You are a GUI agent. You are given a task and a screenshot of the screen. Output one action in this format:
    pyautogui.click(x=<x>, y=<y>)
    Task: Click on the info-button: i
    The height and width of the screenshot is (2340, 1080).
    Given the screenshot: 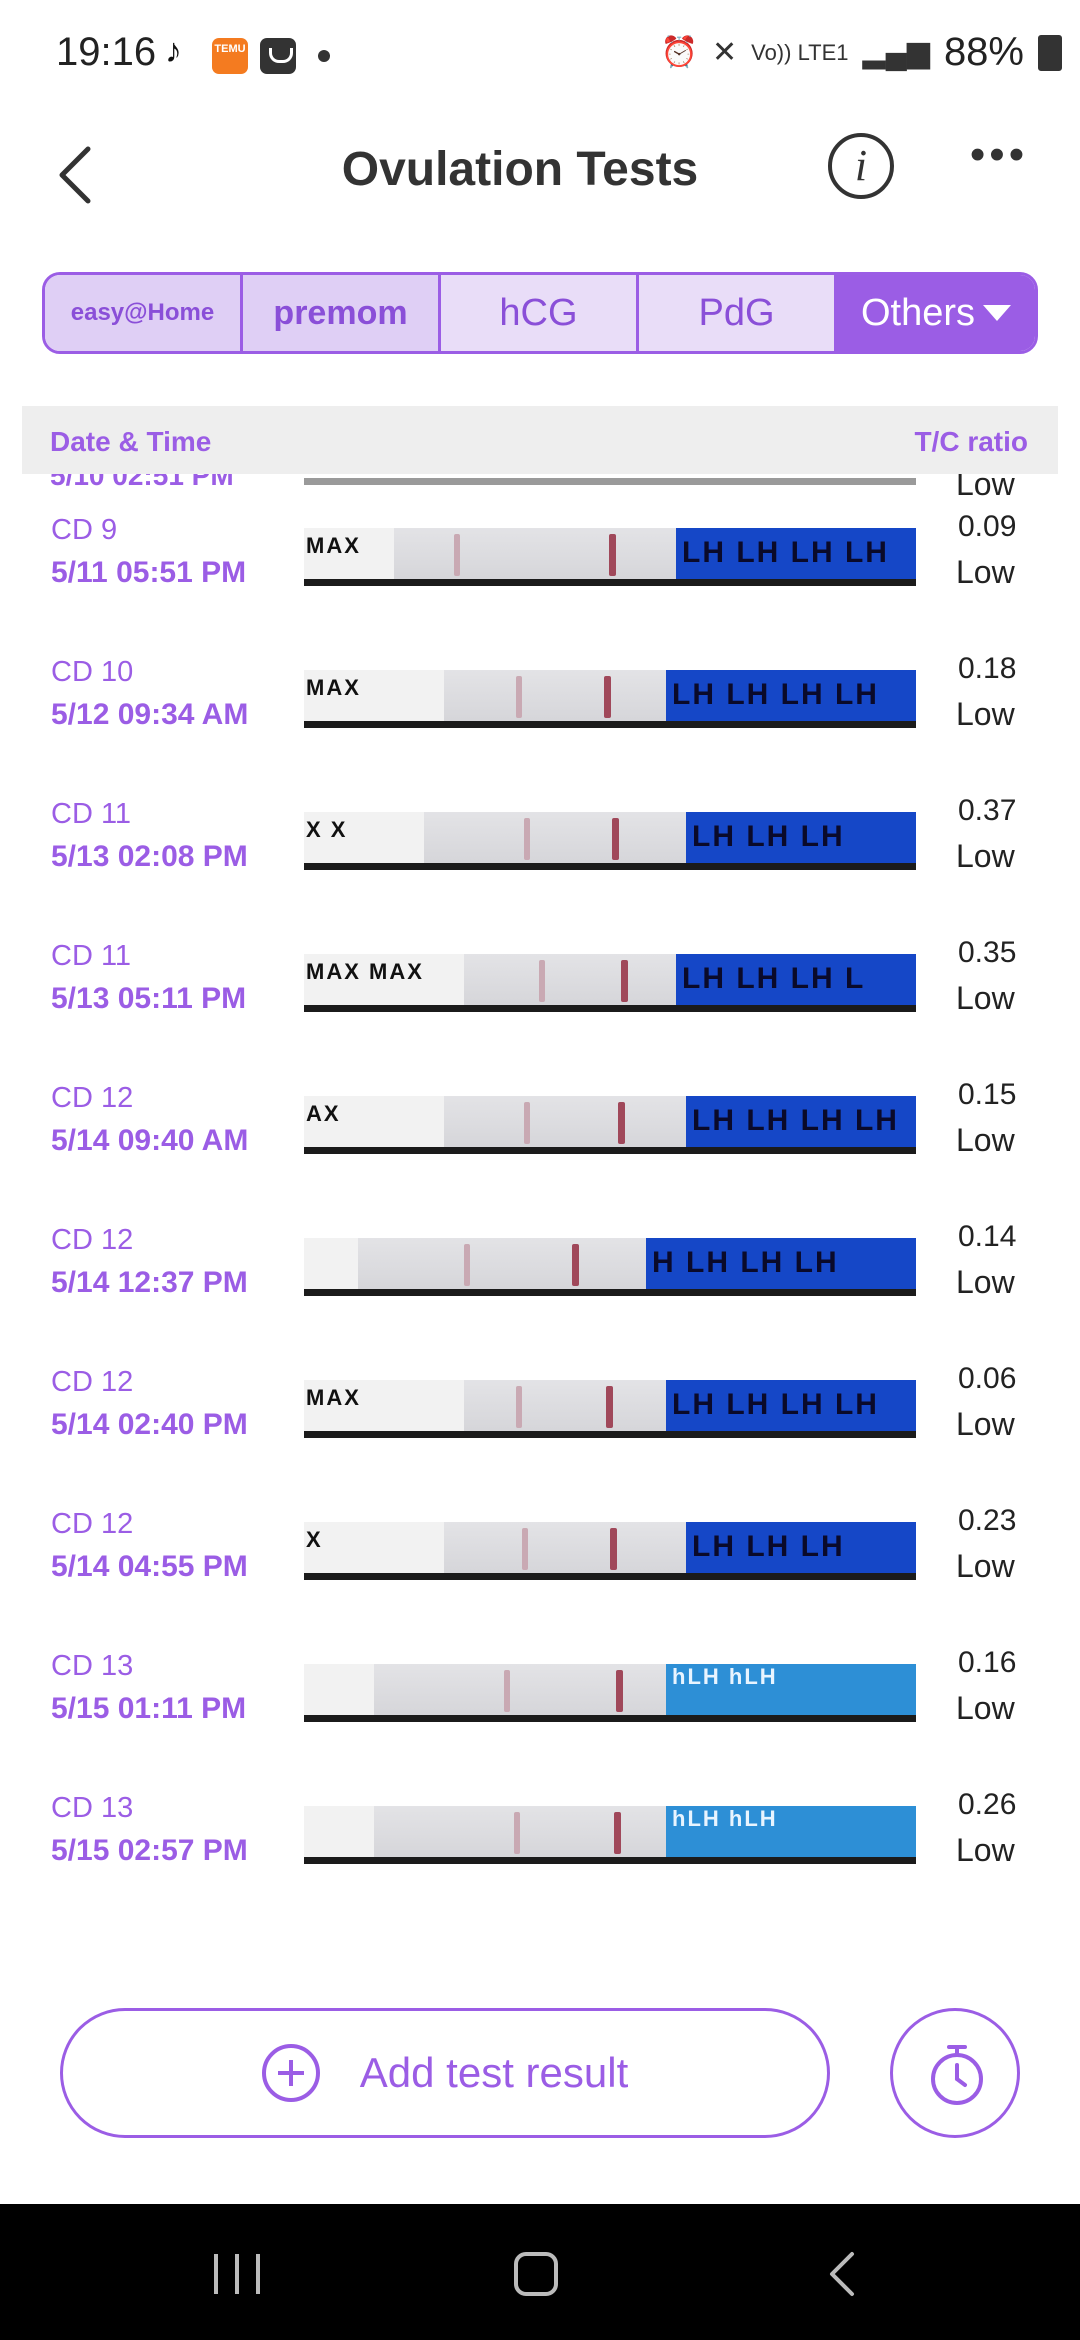 What is the action you would take?
    pyautogui.click(x=861, y=166)
    